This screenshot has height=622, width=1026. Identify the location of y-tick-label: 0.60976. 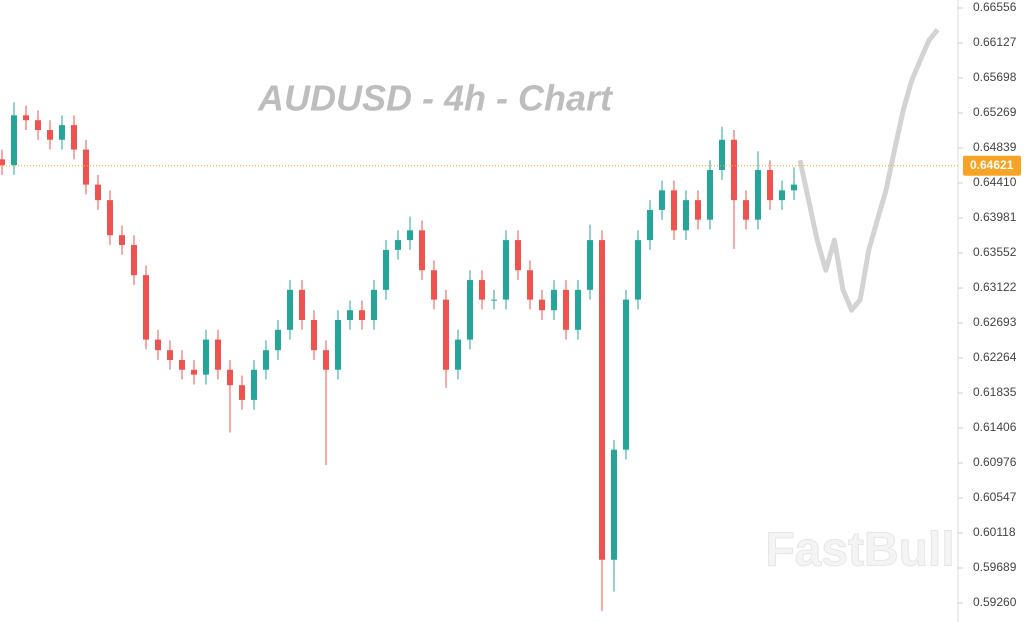
(995, 462).